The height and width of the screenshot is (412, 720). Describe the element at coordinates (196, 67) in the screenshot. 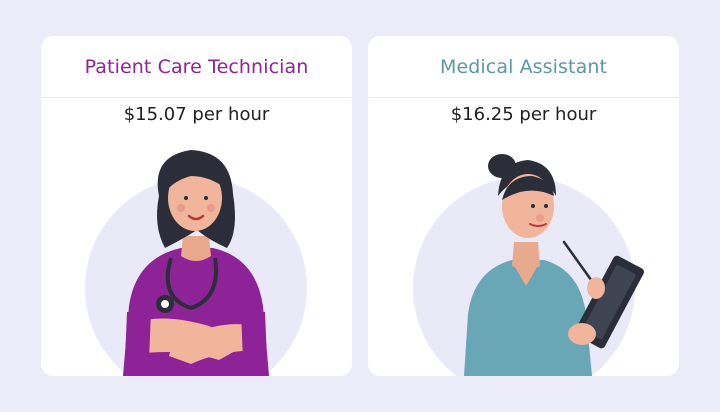

I see `card-title: Patient Care Technician` at that location.